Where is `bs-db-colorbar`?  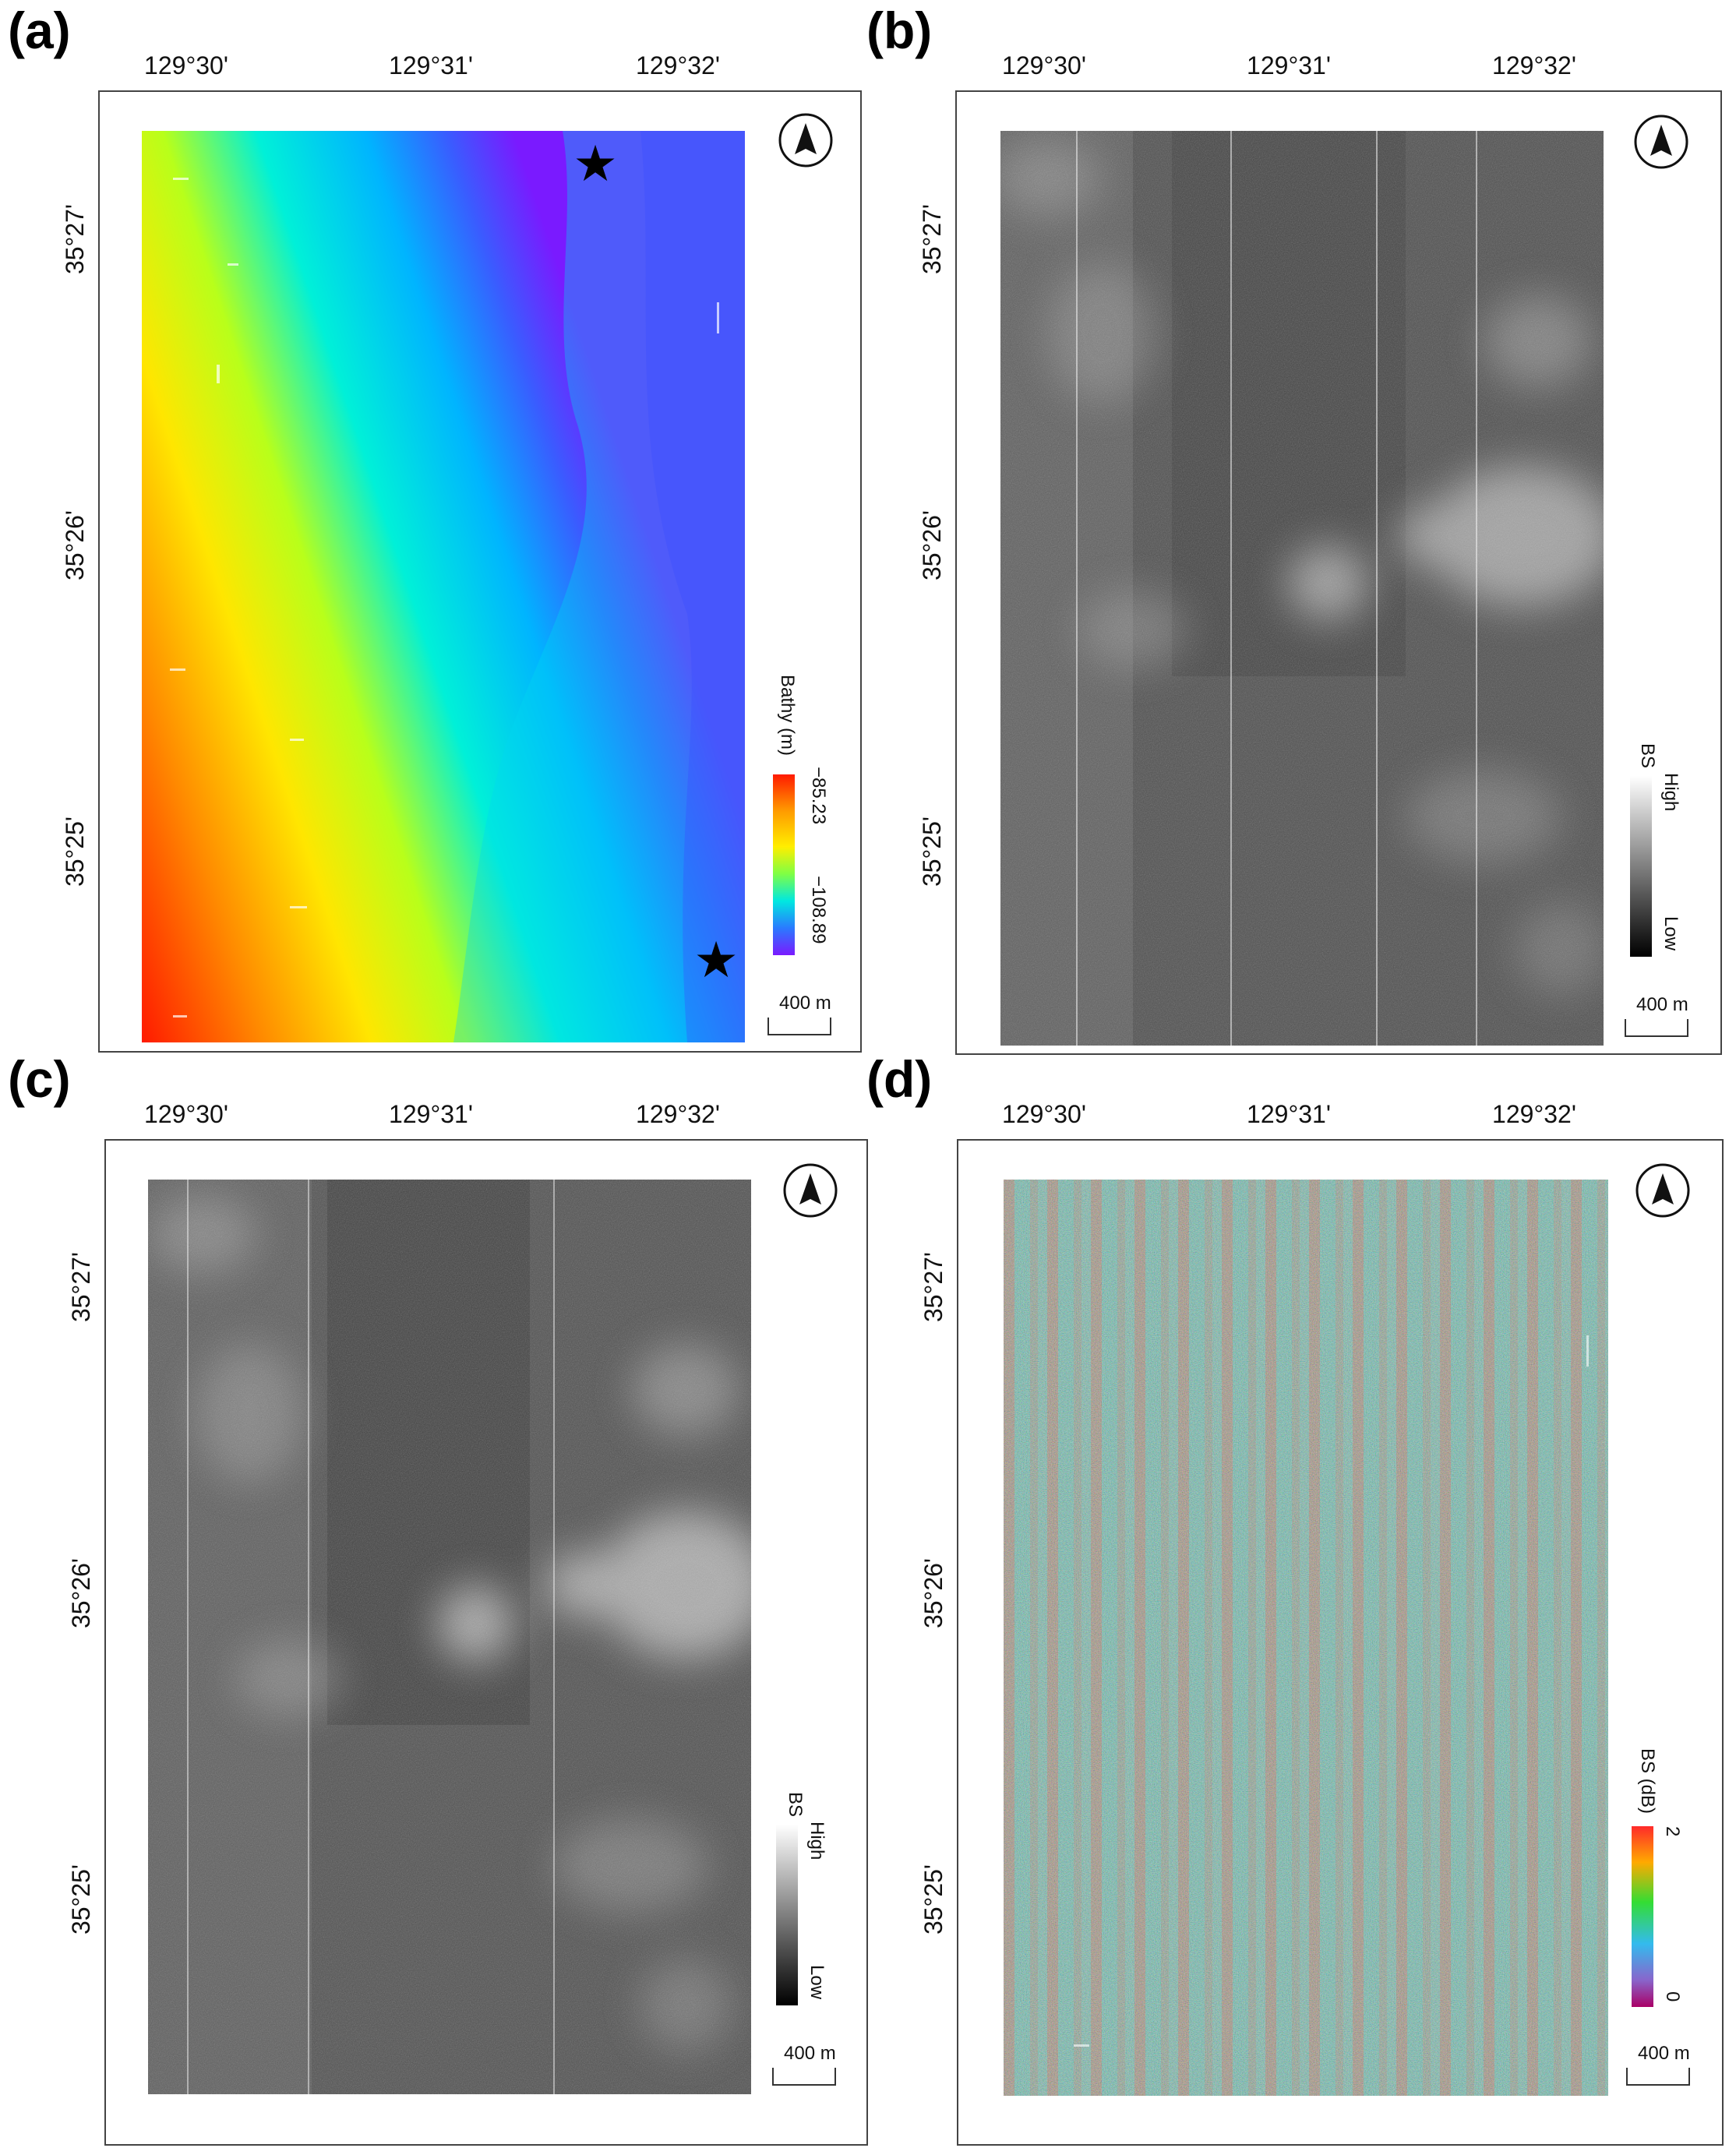
bs-db-colorbar is located at coordinates (1642, 1916).